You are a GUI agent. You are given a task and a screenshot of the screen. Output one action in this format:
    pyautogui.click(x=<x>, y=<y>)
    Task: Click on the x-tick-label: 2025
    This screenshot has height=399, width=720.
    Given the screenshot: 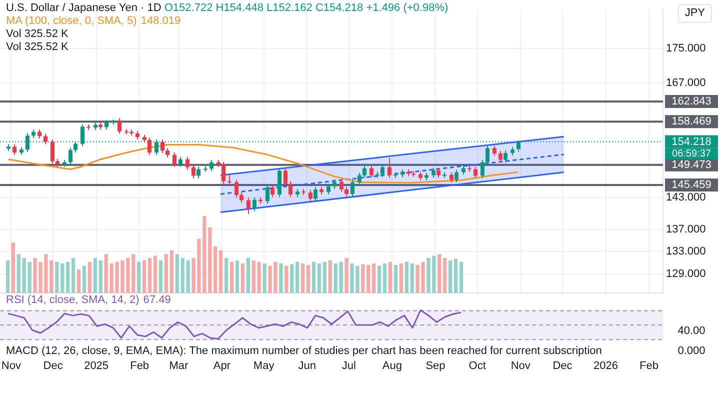 What is the action you would take?
    pyautogui.click(x=96, y=366)
    